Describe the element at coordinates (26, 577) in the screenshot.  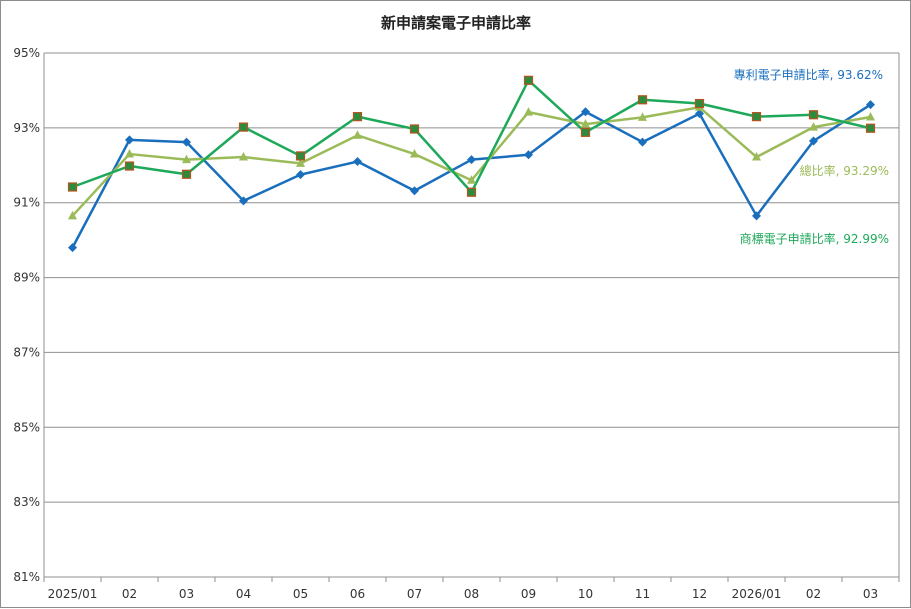
I see `y-tick-label: 81%` at that location.